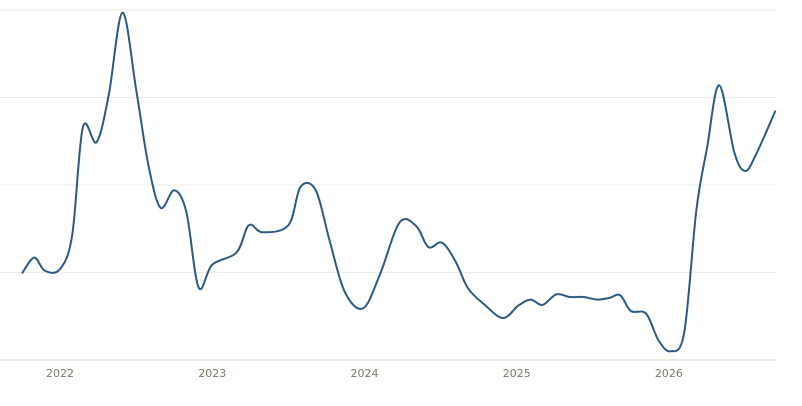 The image size is (802, 406). What do you see at coordinates (364, 373) in the screenshot?
I see `x-tick-label: 2024` at bounding box center [364, 373].